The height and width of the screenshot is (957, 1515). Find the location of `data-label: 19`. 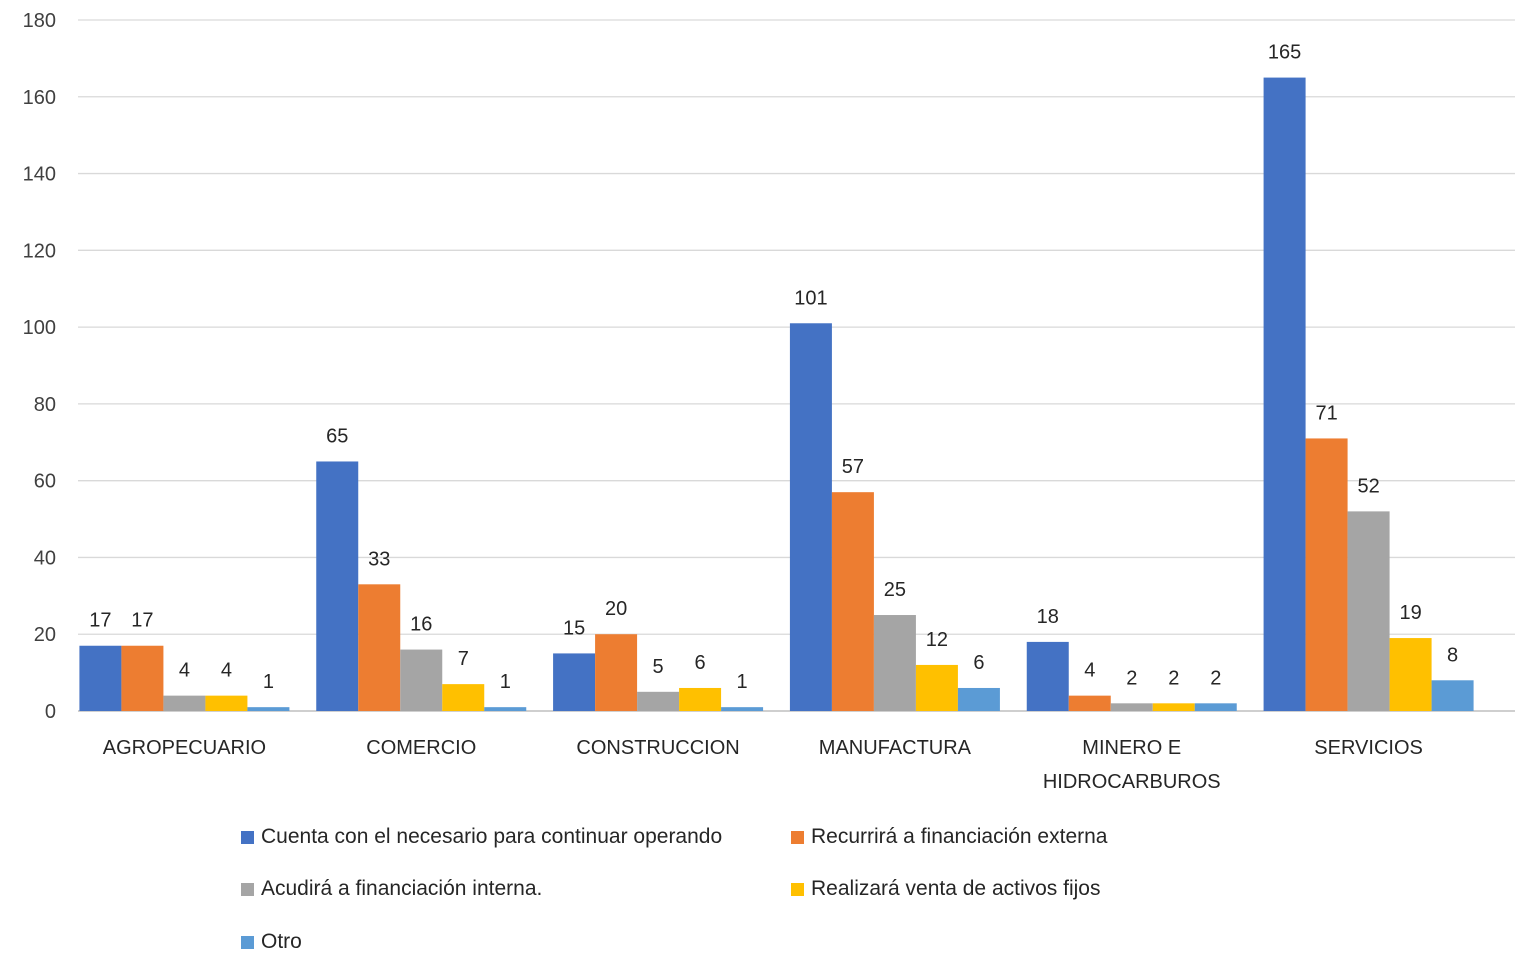

data-label: 19 is located at coordinates (1410, 613).